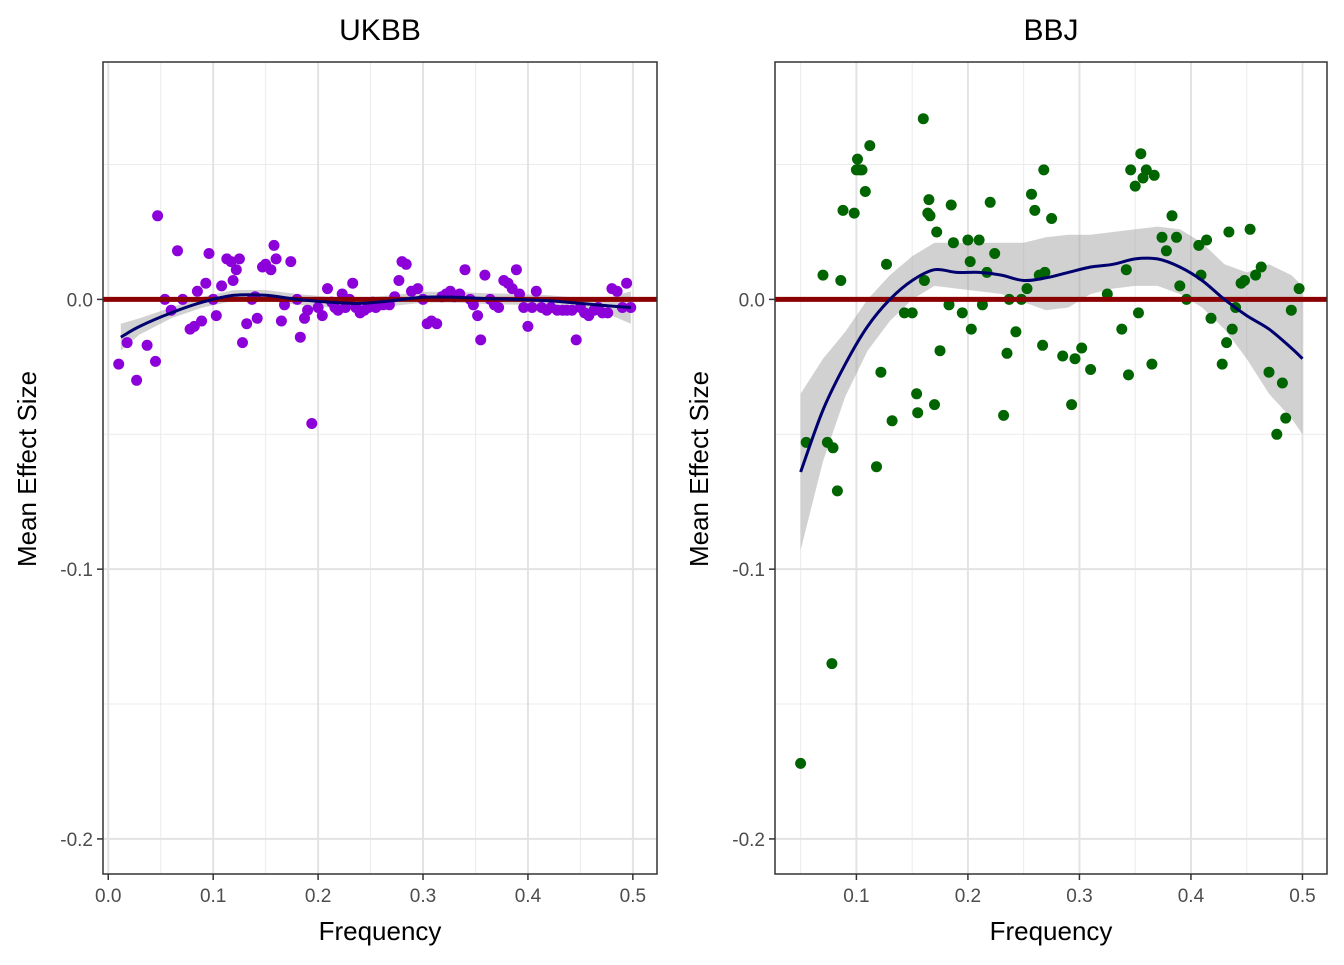 The image size is (1344, 965). I want to click on confidence-band, so click(1051, 388).